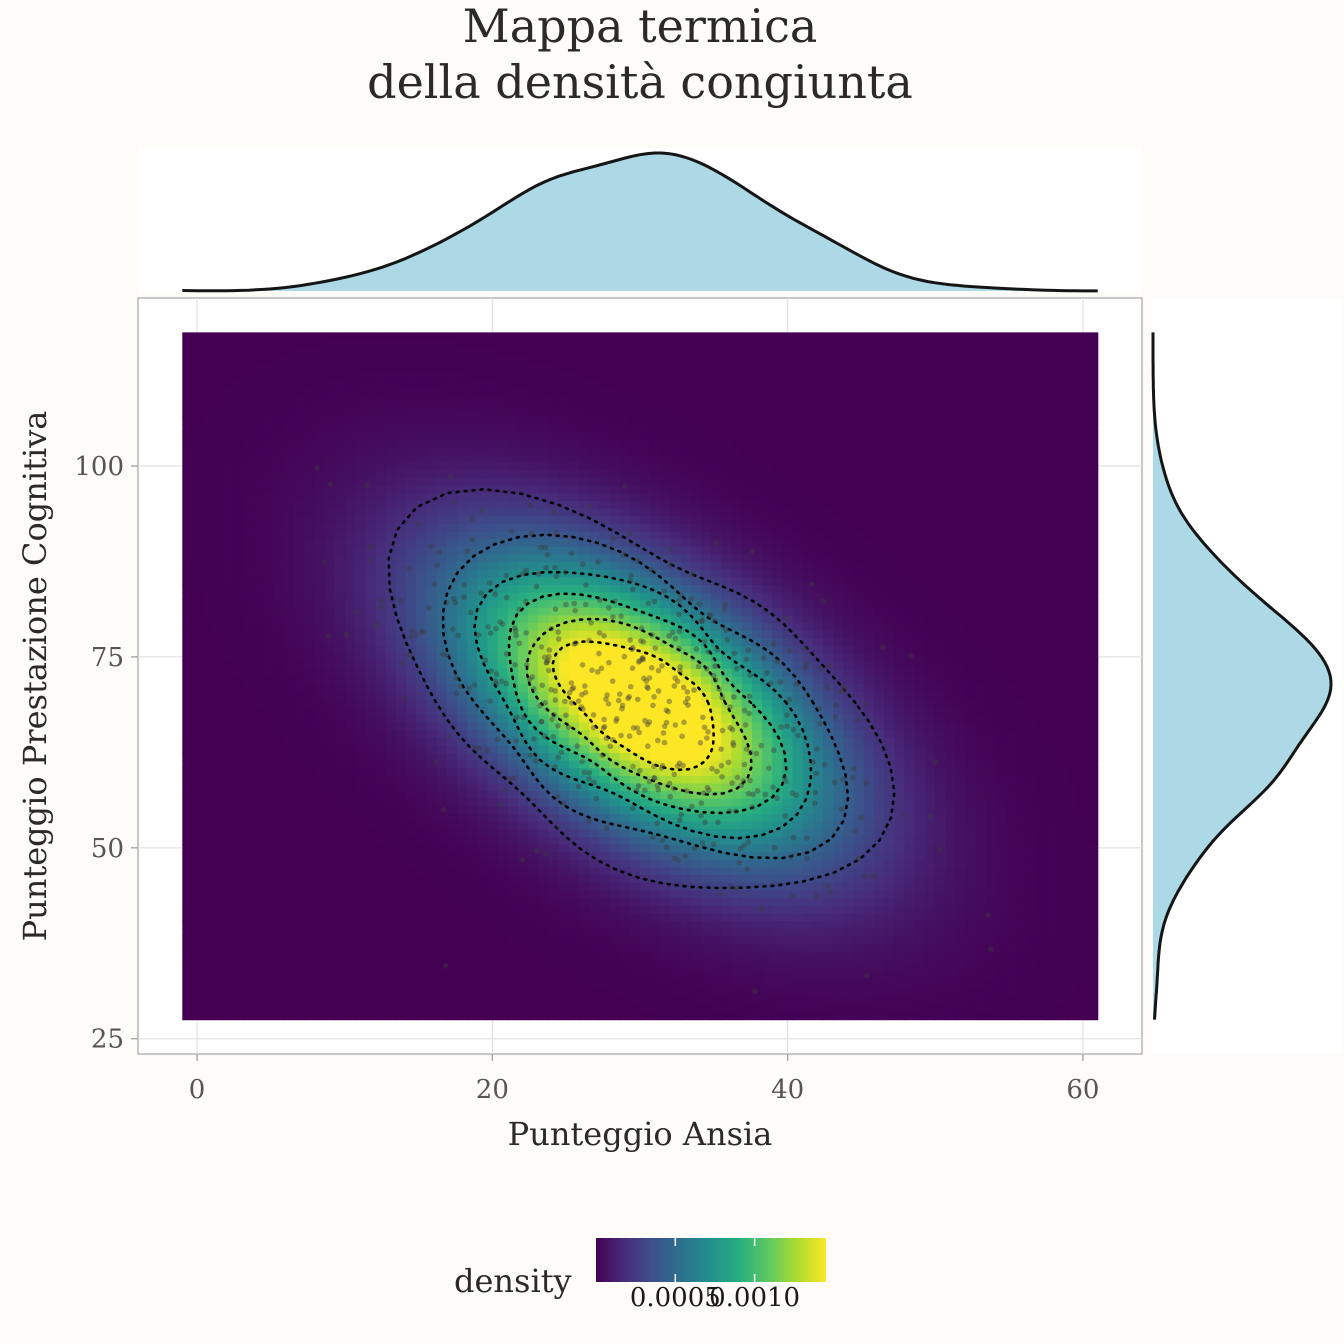 Image resolution: width=1344 pixels, height=1344 pixels. I want to click on marginal-y-line, so click(1242, 676).